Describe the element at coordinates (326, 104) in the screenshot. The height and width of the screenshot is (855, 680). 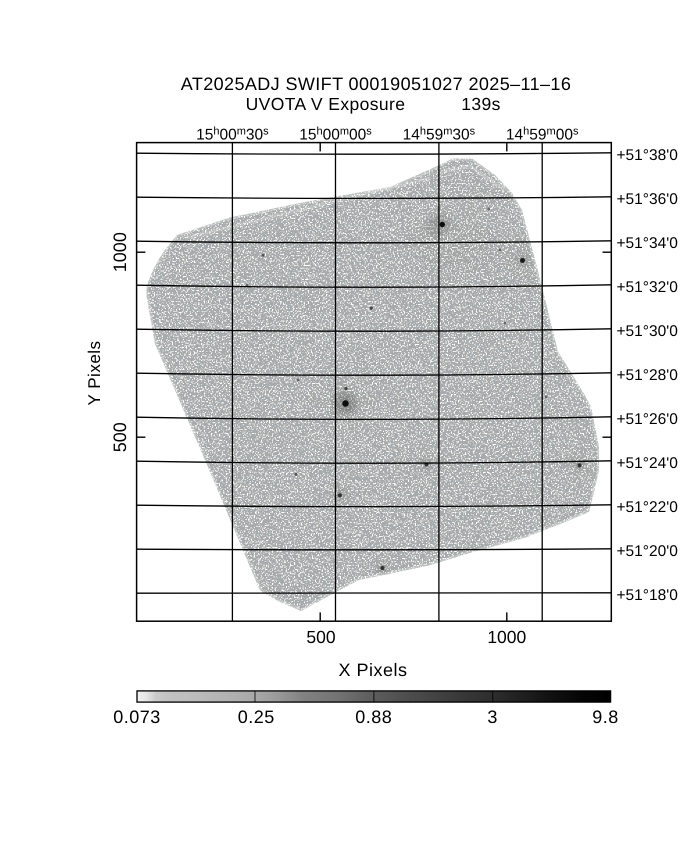
I see `svg-text: UVOTA V Exposure` at that location.